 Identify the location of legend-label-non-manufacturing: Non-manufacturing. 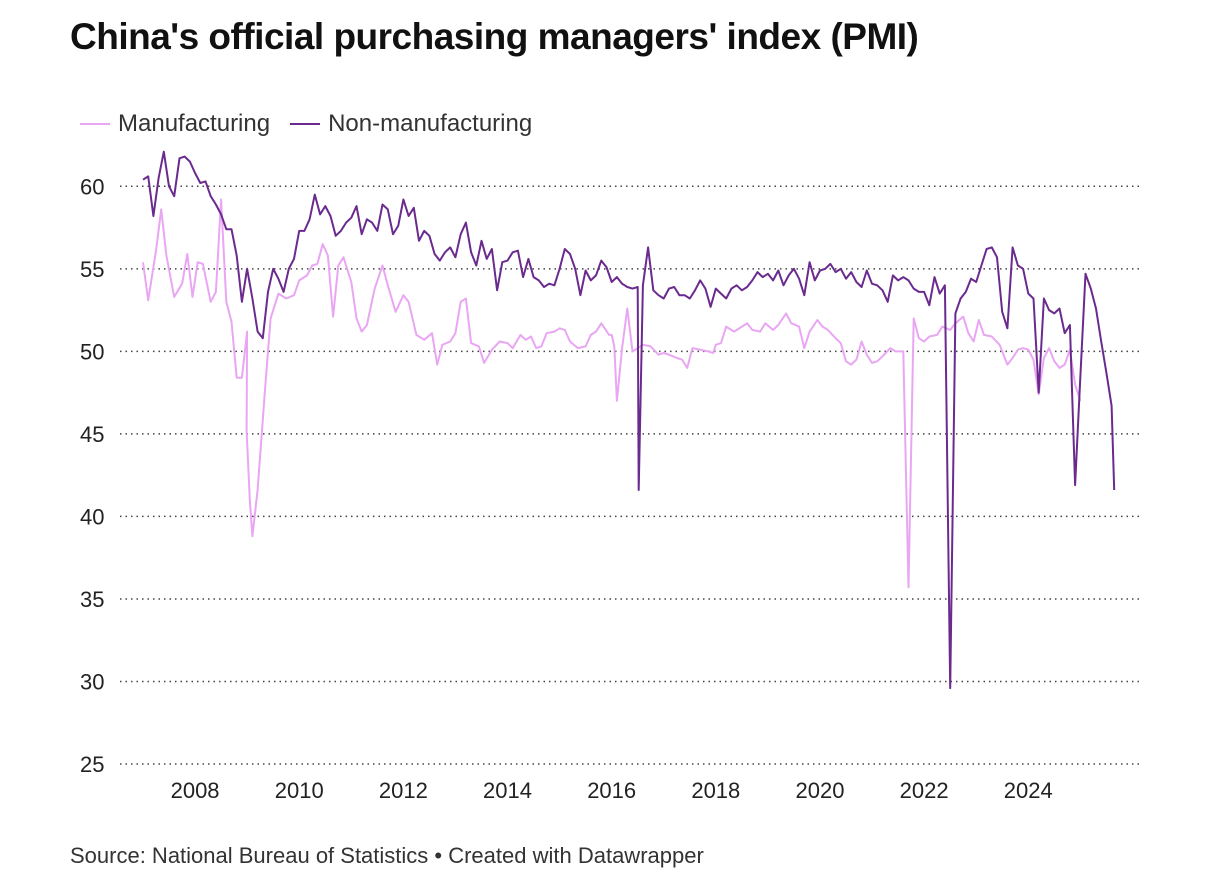
(430, 123).